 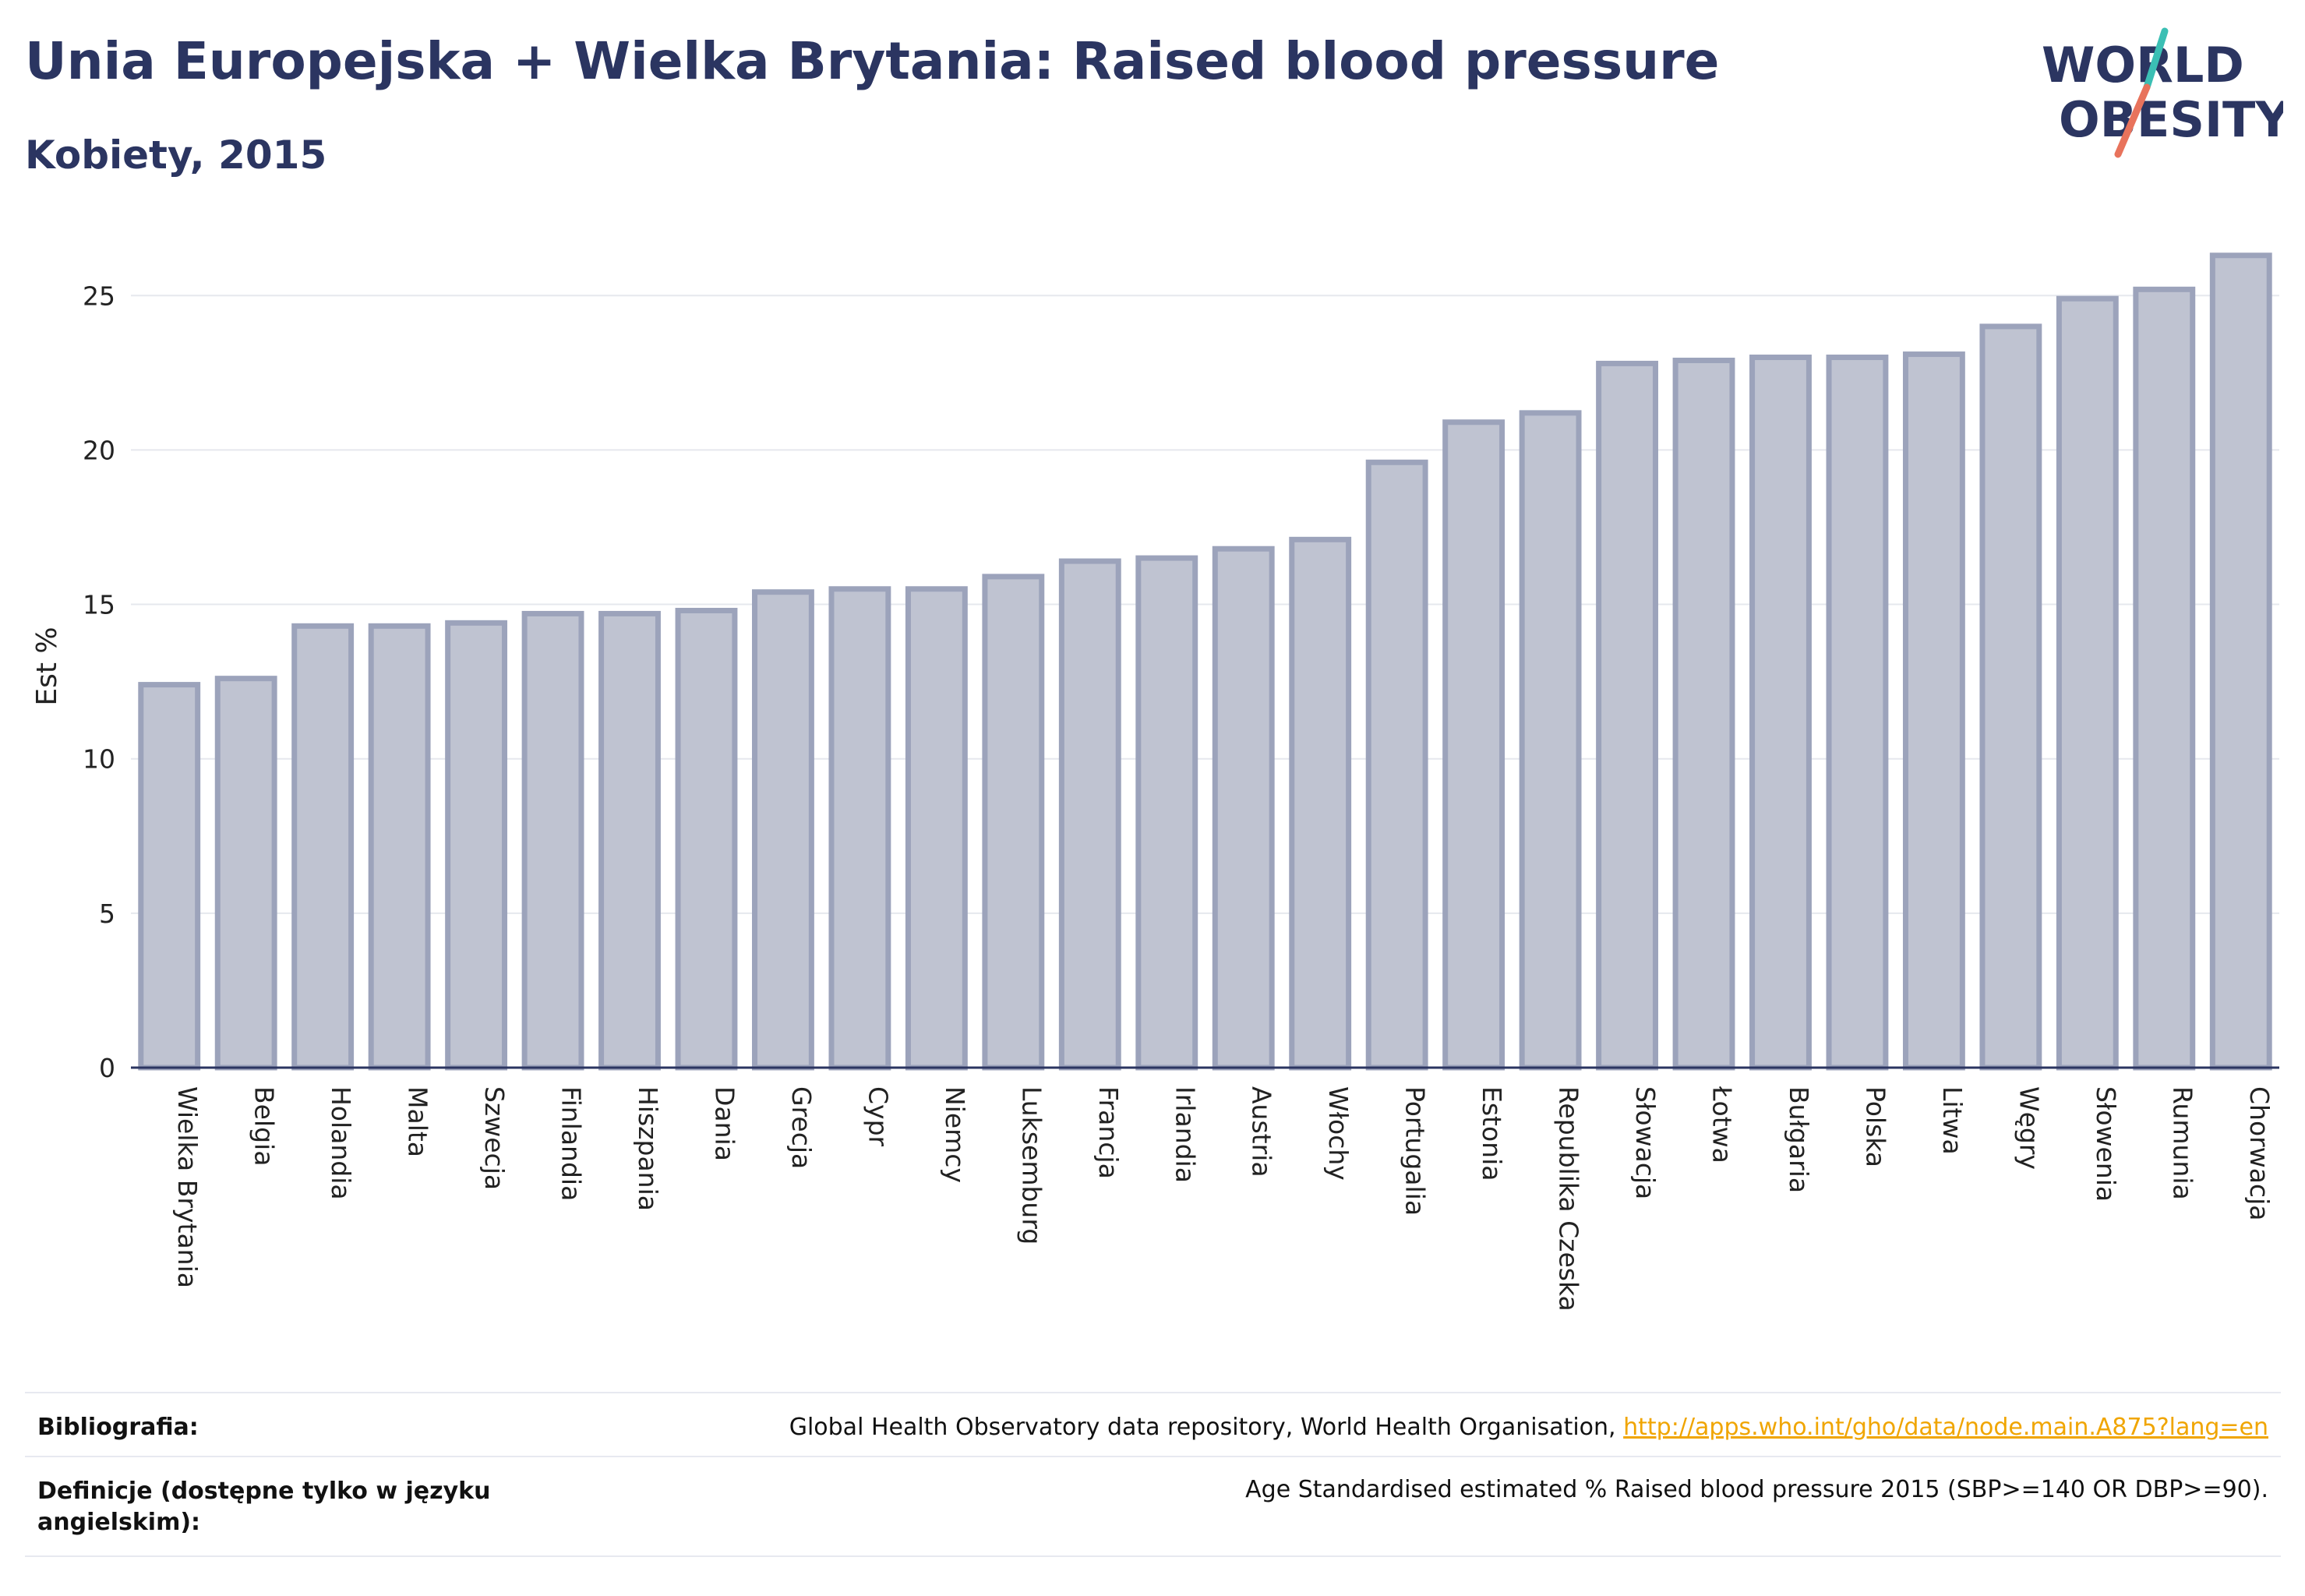 What do you see at coordinates (2171, 119) in the screenshot?
I see `logo-line2: OBESITY` at bounding box center [2171, 119].